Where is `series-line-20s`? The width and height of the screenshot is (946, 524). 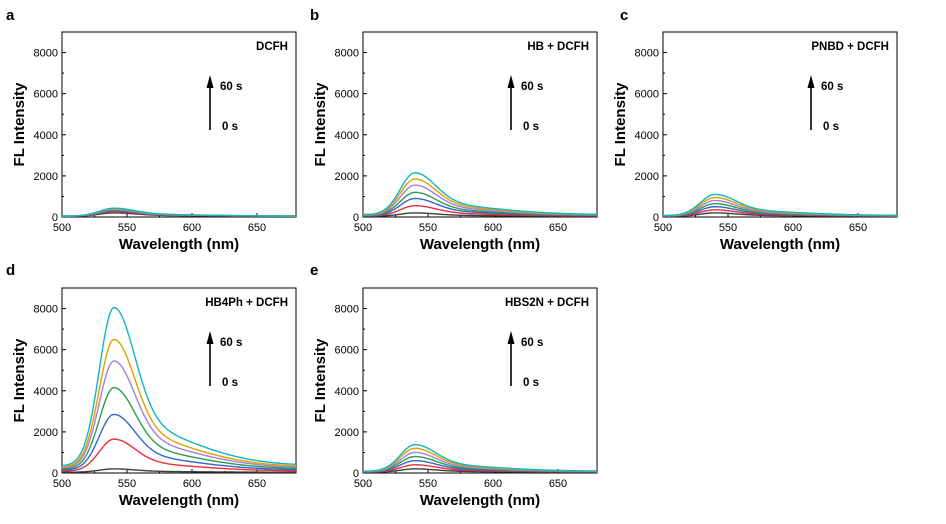 series-line-20s is located at coordinates (179, 442).